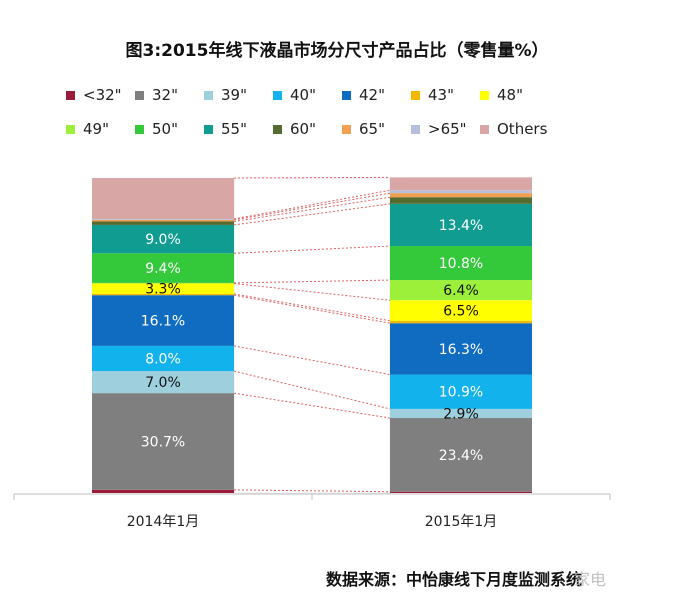 The height and width of the screenshot is (612, 674). Describe the element at coordinates (510, 95) in the screenshot. I see `legend-label: 48"` at that location.